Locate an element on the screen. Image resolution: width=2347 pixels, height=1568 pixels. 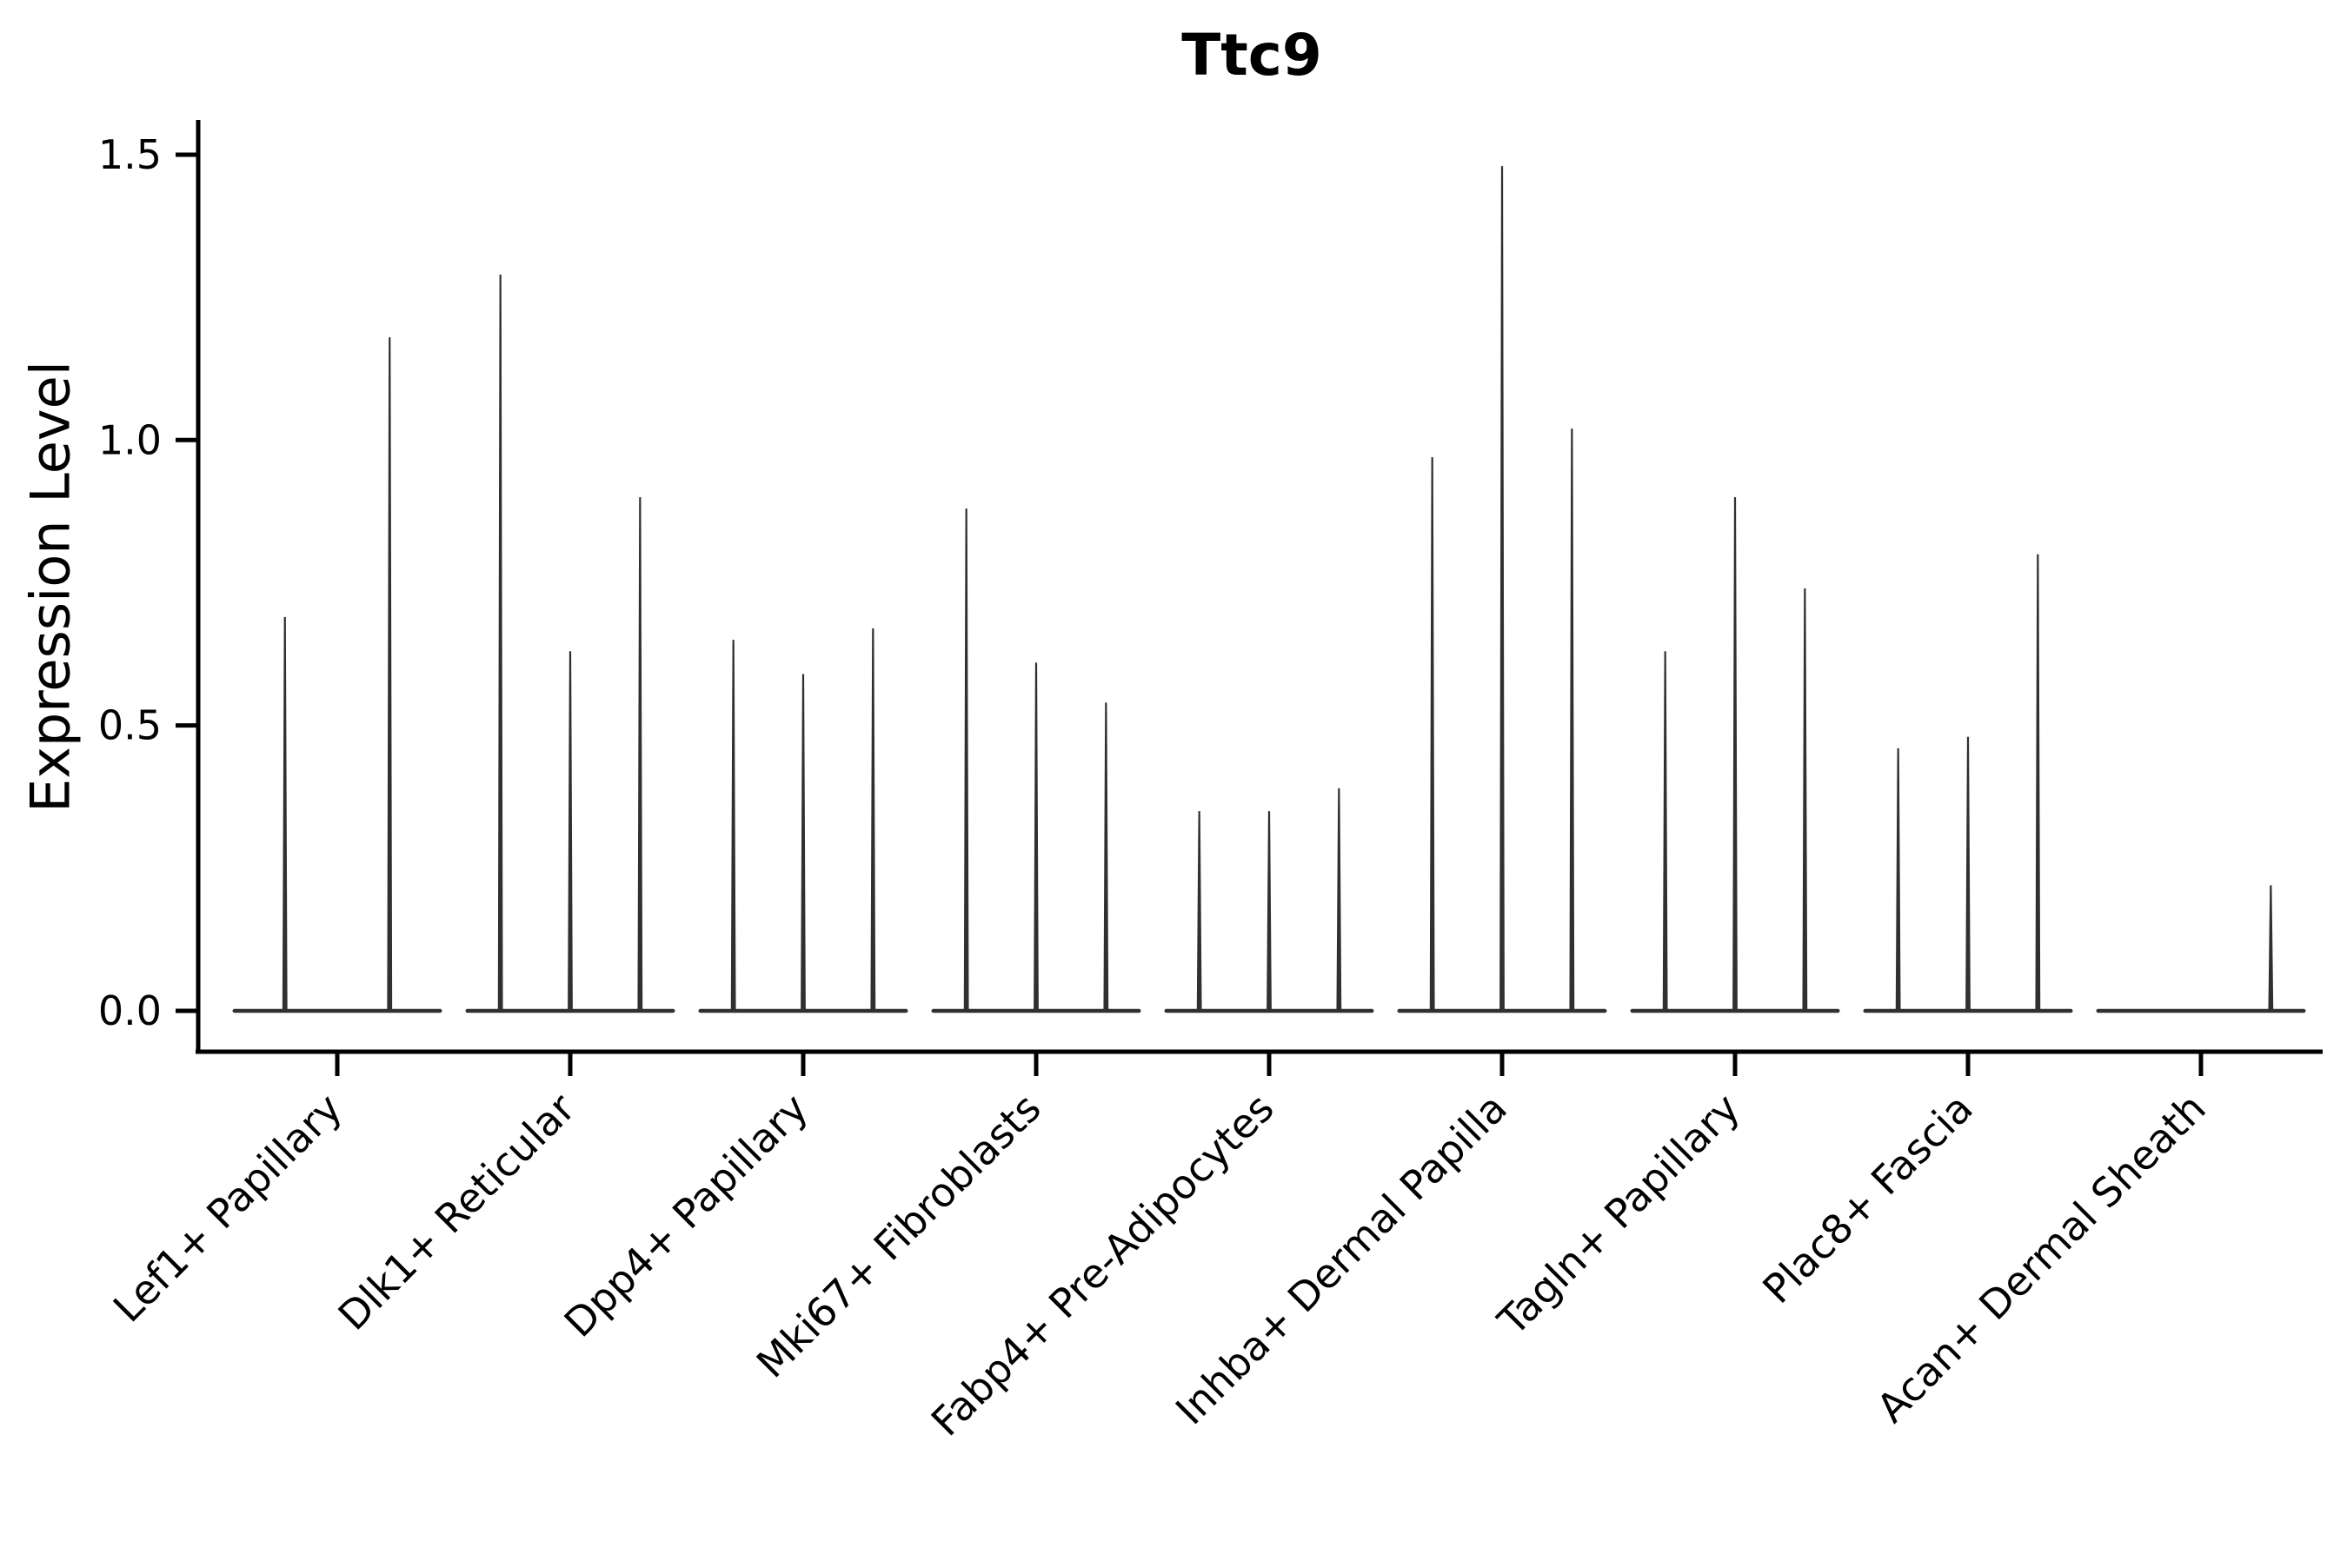
y-tick-label: 0.0 is located at coordinates (130, 1010).